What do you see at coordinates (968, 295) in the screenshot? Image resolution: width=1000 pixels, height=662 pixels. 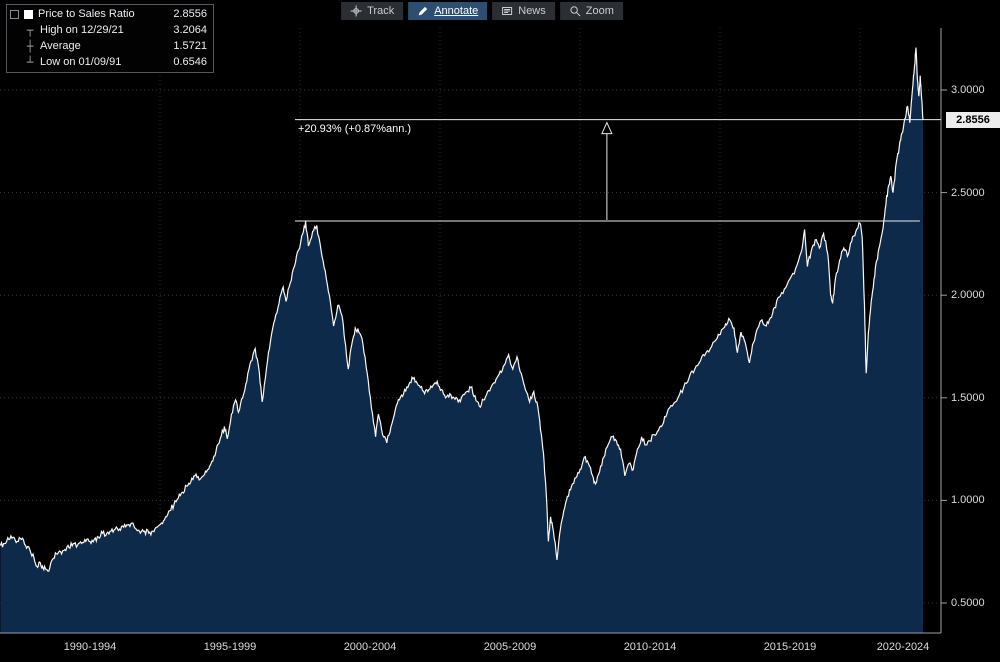 I see `y-tick-label: 2.0000` at bounding box center [968, 295].